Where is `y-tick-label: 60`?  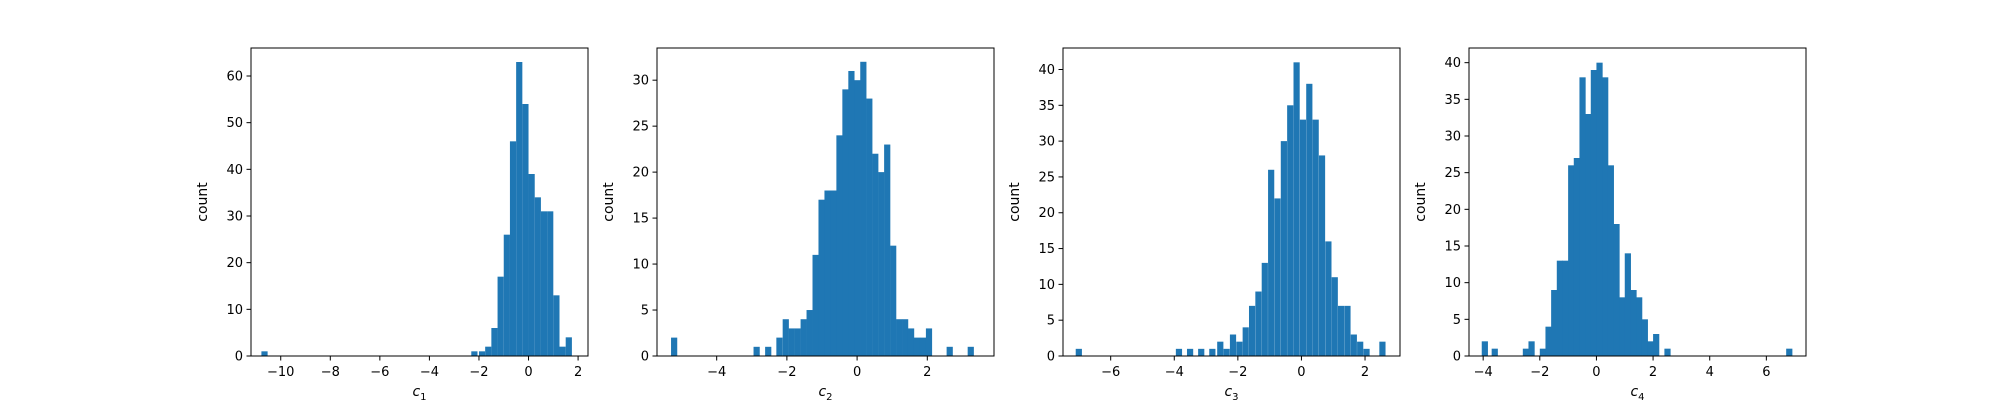 y-tick-label: 60 is located at coordinates (234, 77).